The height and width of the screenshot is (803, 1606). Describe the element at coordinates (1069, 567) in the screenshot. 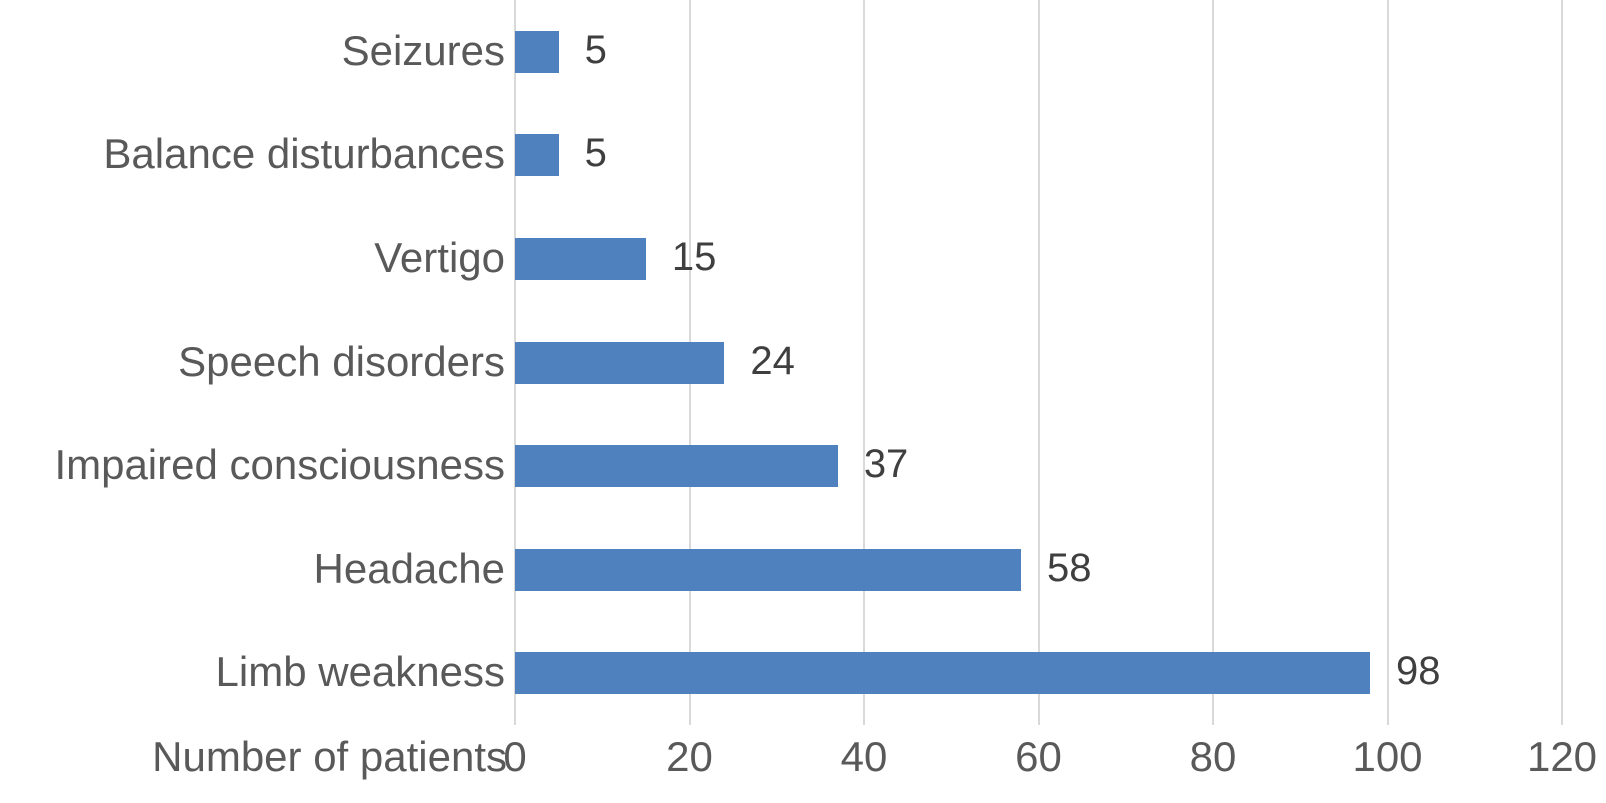

I see `value-label: 58` at that location.